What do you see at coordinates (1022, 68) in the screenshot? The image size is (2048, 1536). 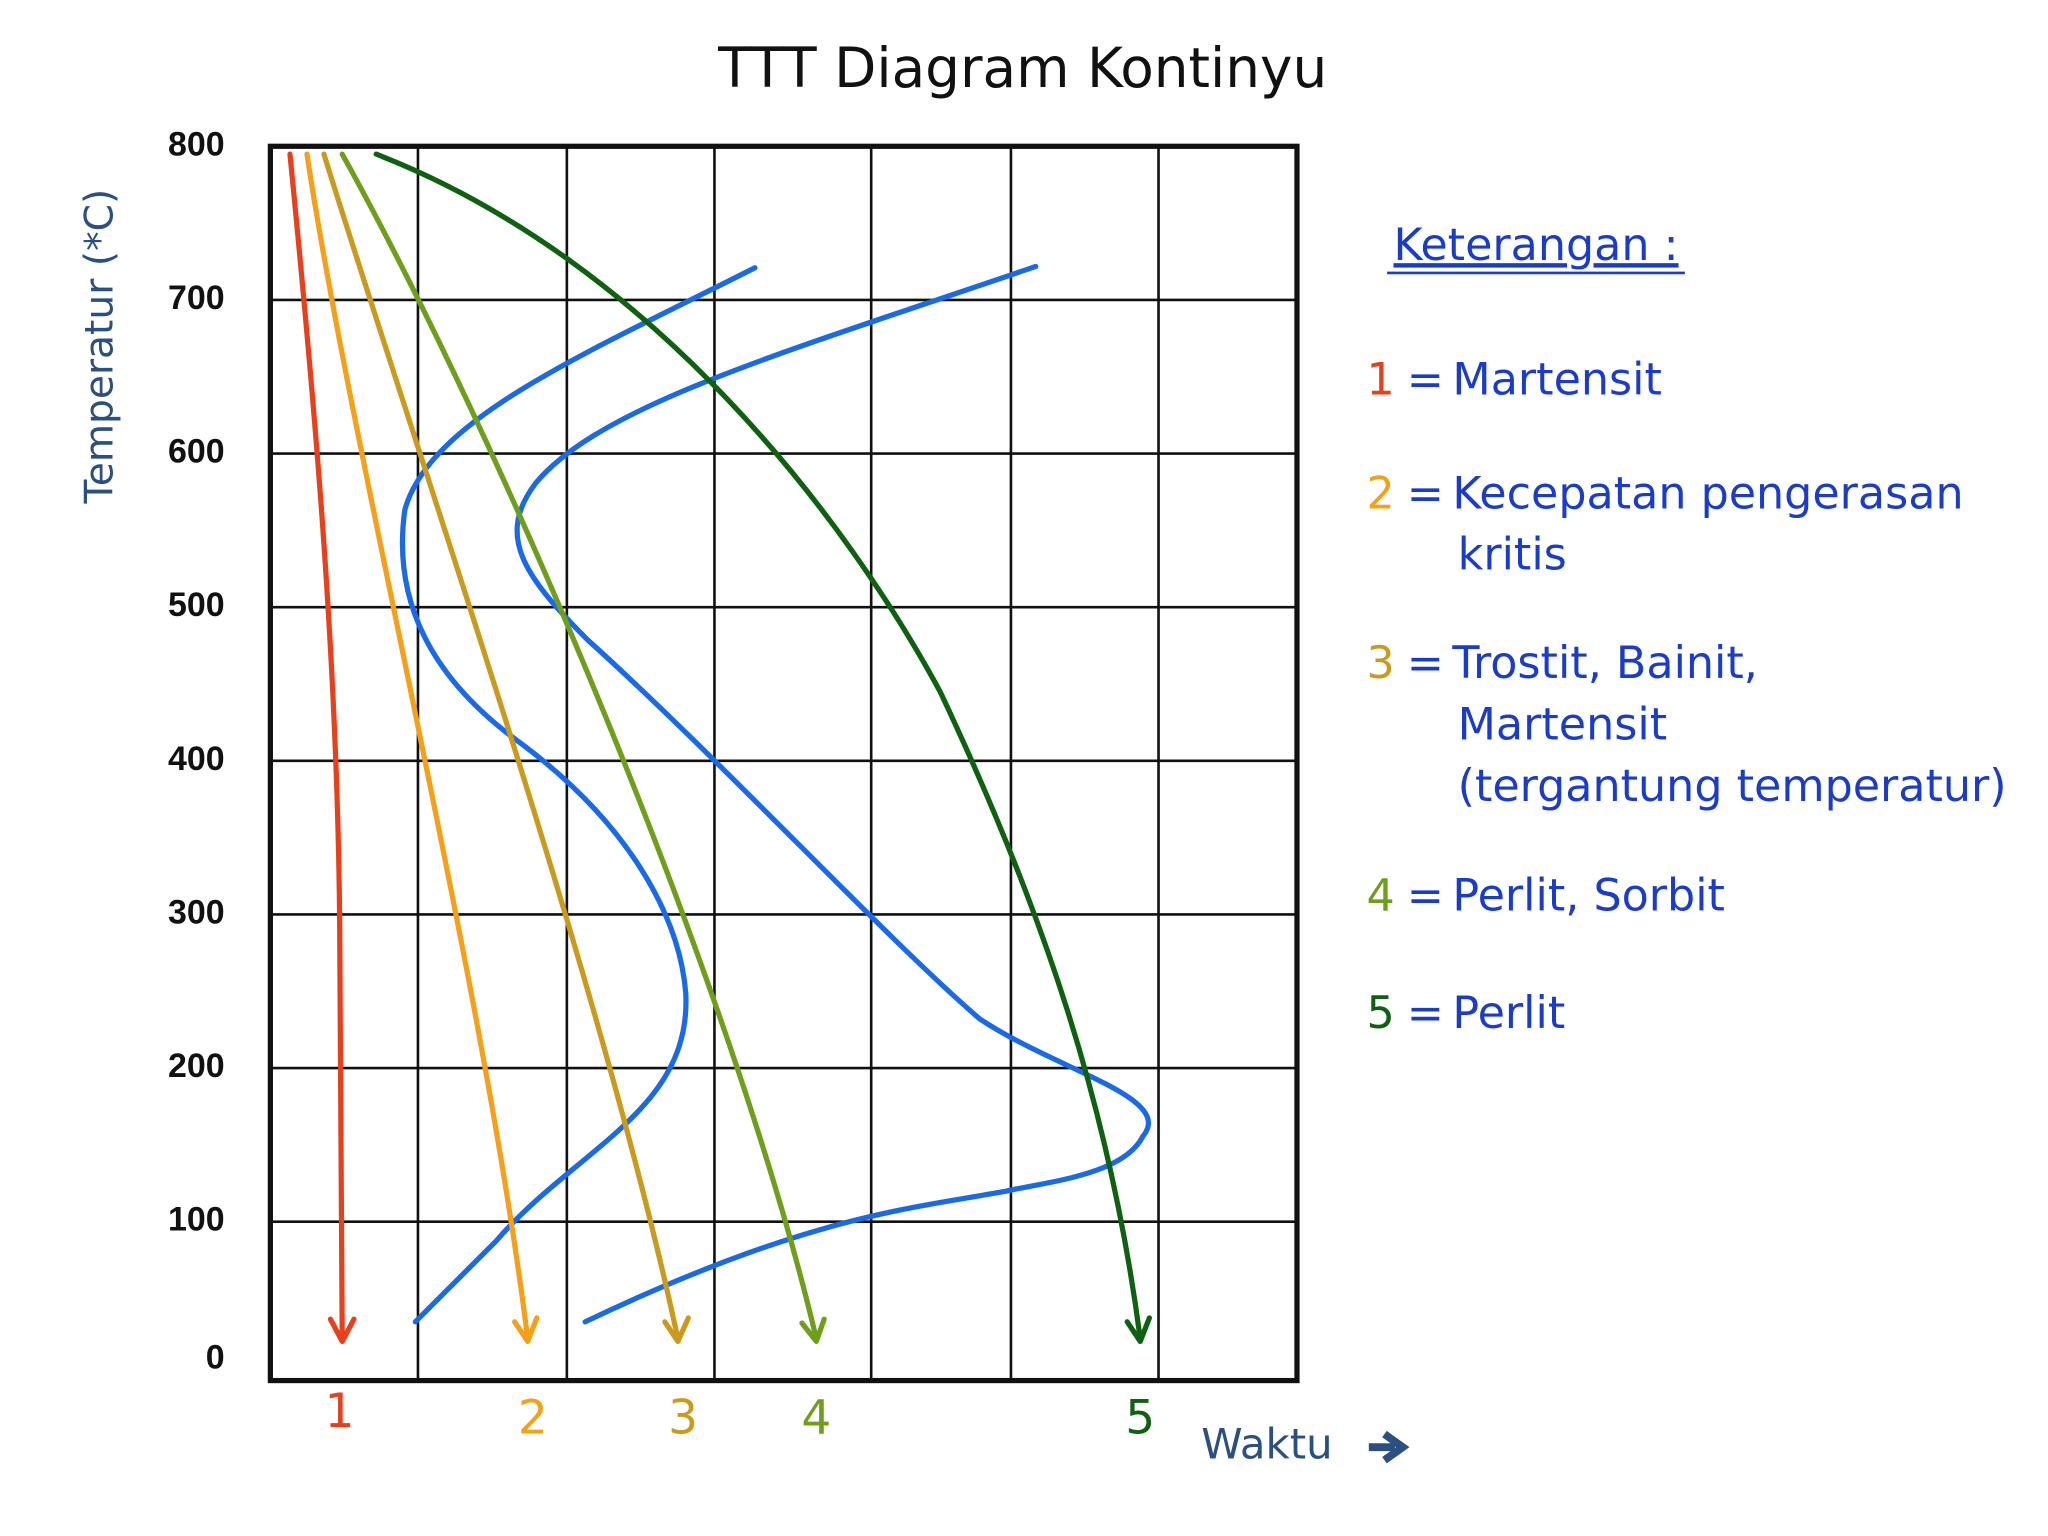 I see `chart-title: TTT Diagram Kontinyu` at bounding box center [1022, 68].